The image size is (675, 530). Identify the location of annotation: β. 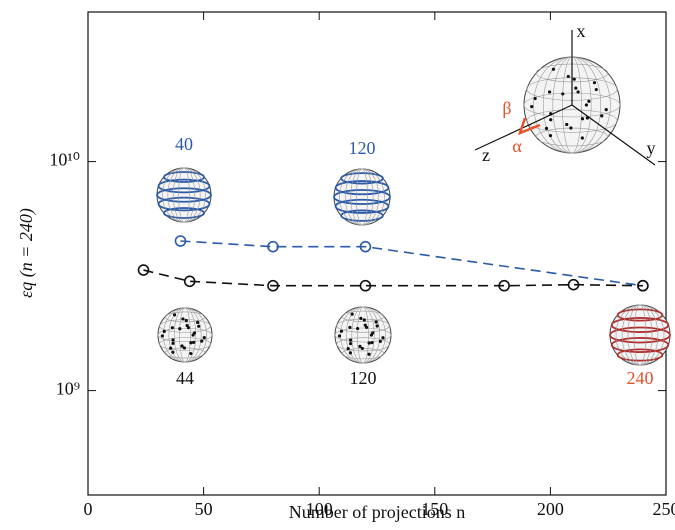
(506, 108).